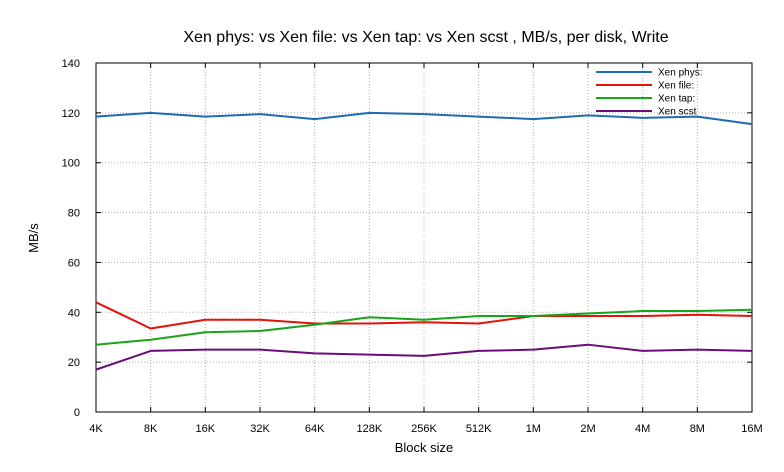  What do you see at coordinates (33, 238) in the screenshot?
I see `y-axis-label: MB/s` at bounding box center [33, 238].